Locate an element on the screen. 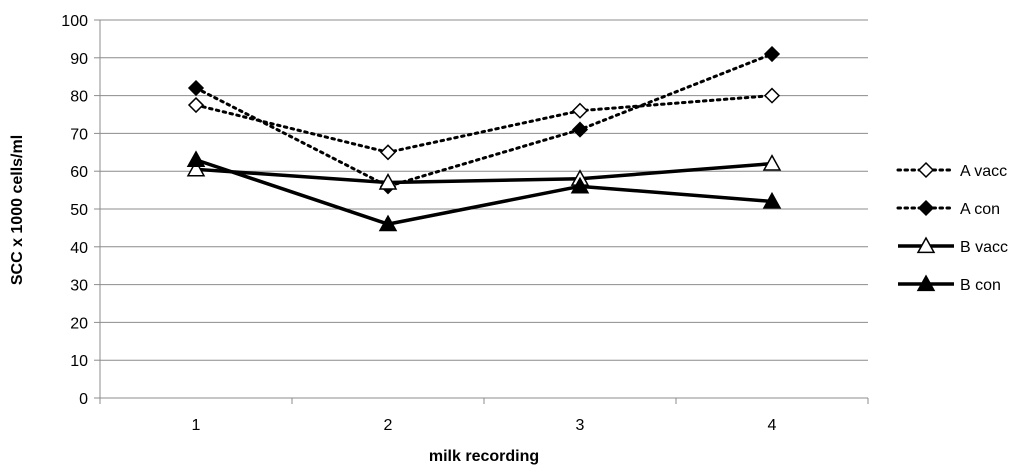 The height and width of the screenshot is (467, 1032). y-tick-label: 30 is located at coordinates (79, 286).